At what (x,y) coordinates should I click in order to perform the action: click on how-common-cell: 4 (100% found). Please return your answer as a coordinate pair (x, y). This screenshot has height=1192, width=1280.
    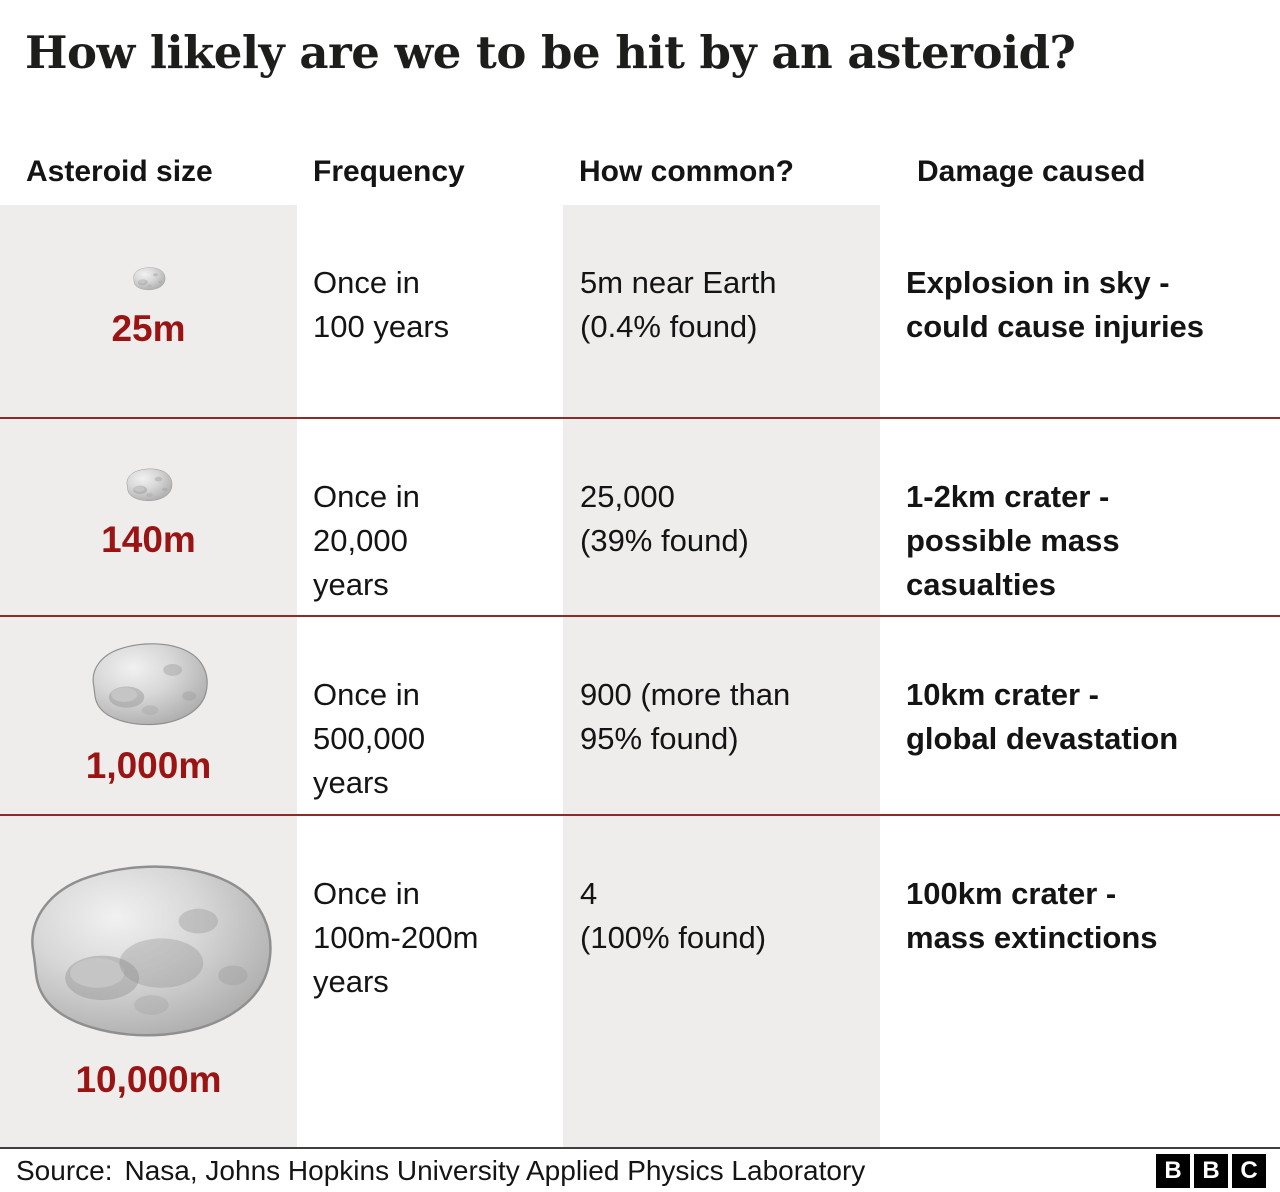
    Looking at the image, I should click on (721, 981).